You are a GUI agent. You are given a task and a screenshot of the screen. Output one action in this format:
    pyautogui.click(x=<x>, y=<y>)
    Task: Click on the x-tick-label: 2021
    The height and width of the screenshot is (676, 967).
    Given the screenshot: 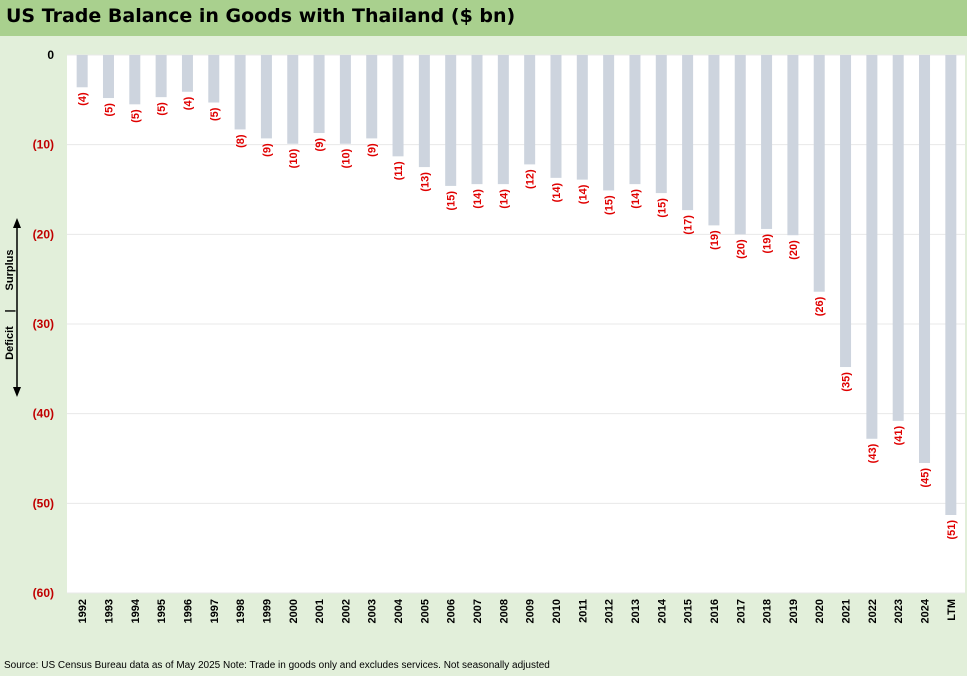 What is the action you would take?
    pyautogui.click(x=847, y=611)
    